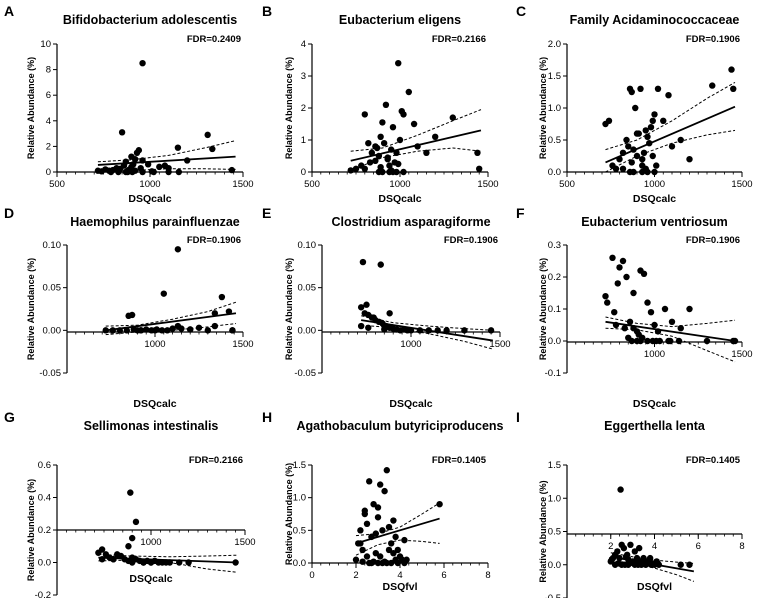 The width and height of the screenshot is (767, 598). What do you see at coordinates (150, 20) in the screenshot?
I see `panel-title: Bifidobacterium adolescentis` at bounding box center [150, 20].